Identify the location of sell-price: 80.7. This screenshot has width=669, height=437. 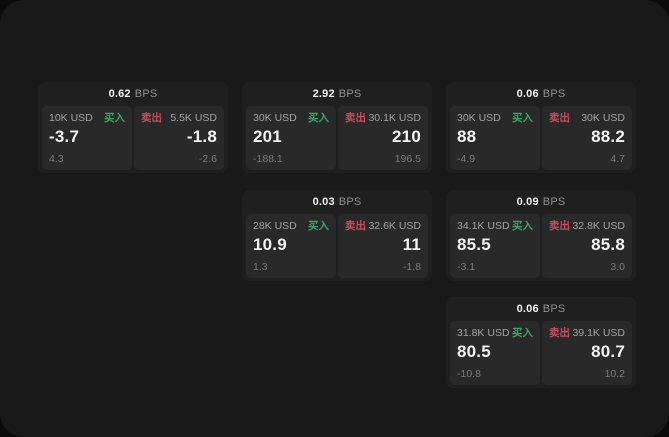
(608, 351).